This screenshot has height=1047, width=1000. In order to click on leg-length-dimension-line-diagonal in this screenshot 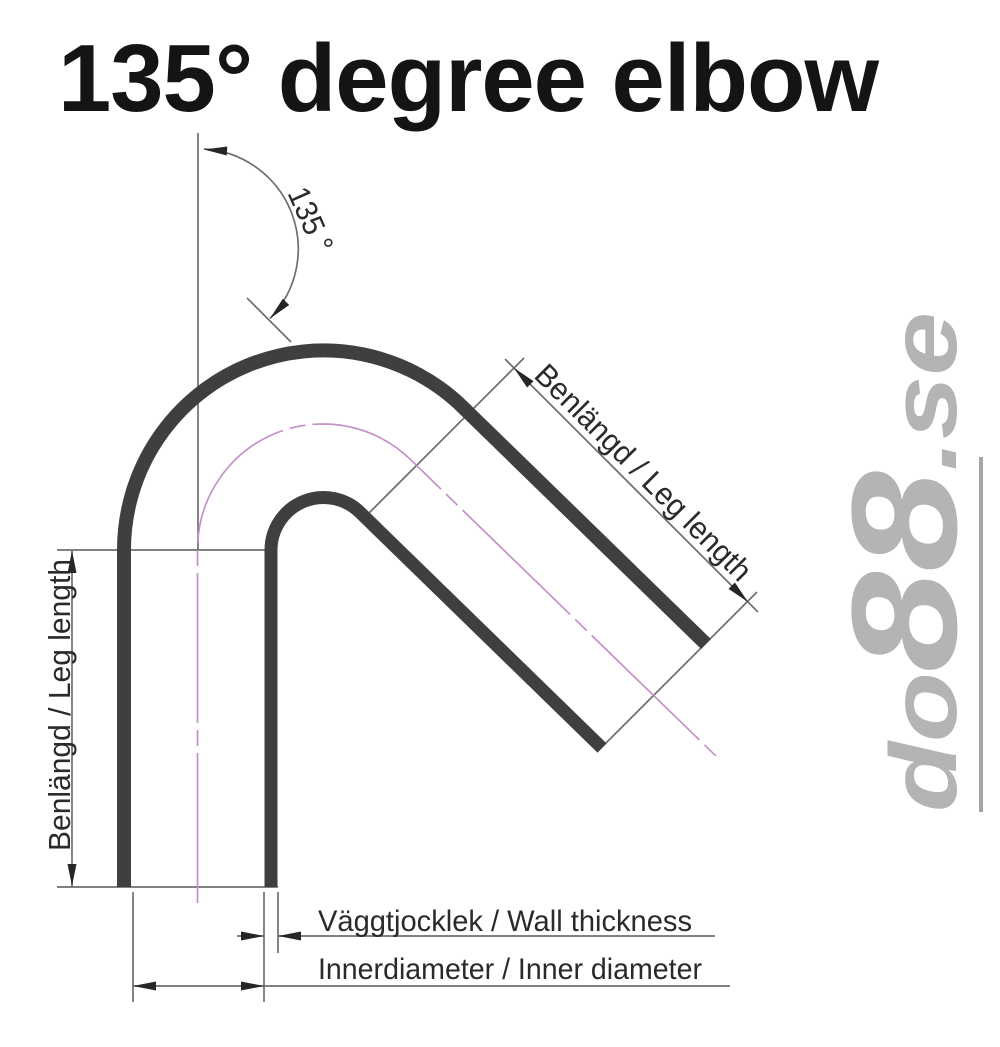, I will do `click(631, 485)`.